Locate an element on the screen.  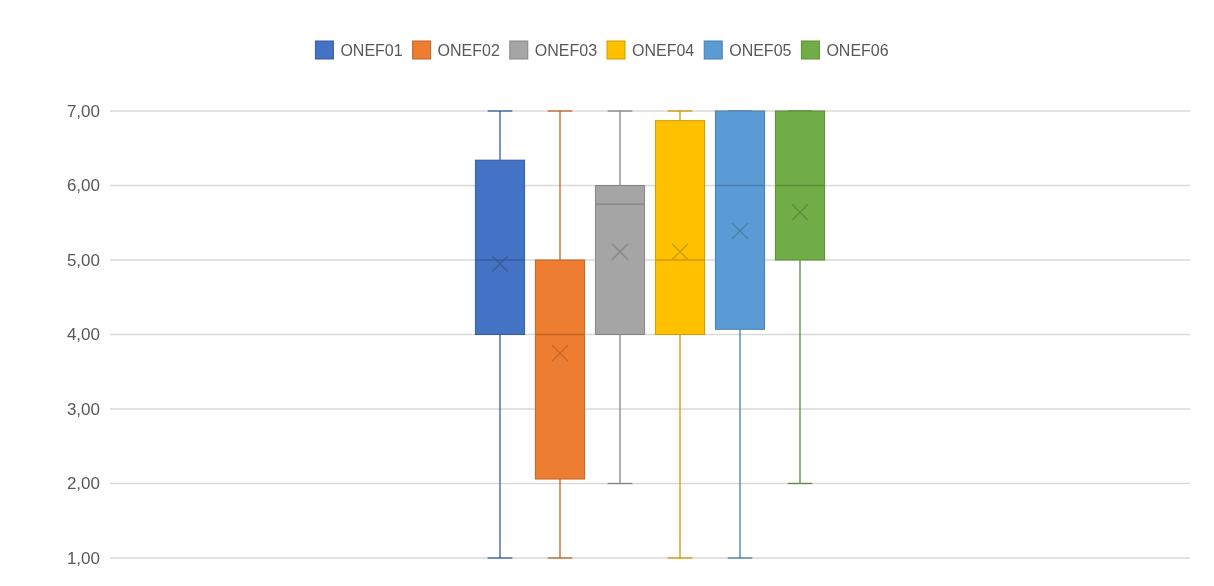
y-tick-label: 1,00 is located at coordinates (83, 558).